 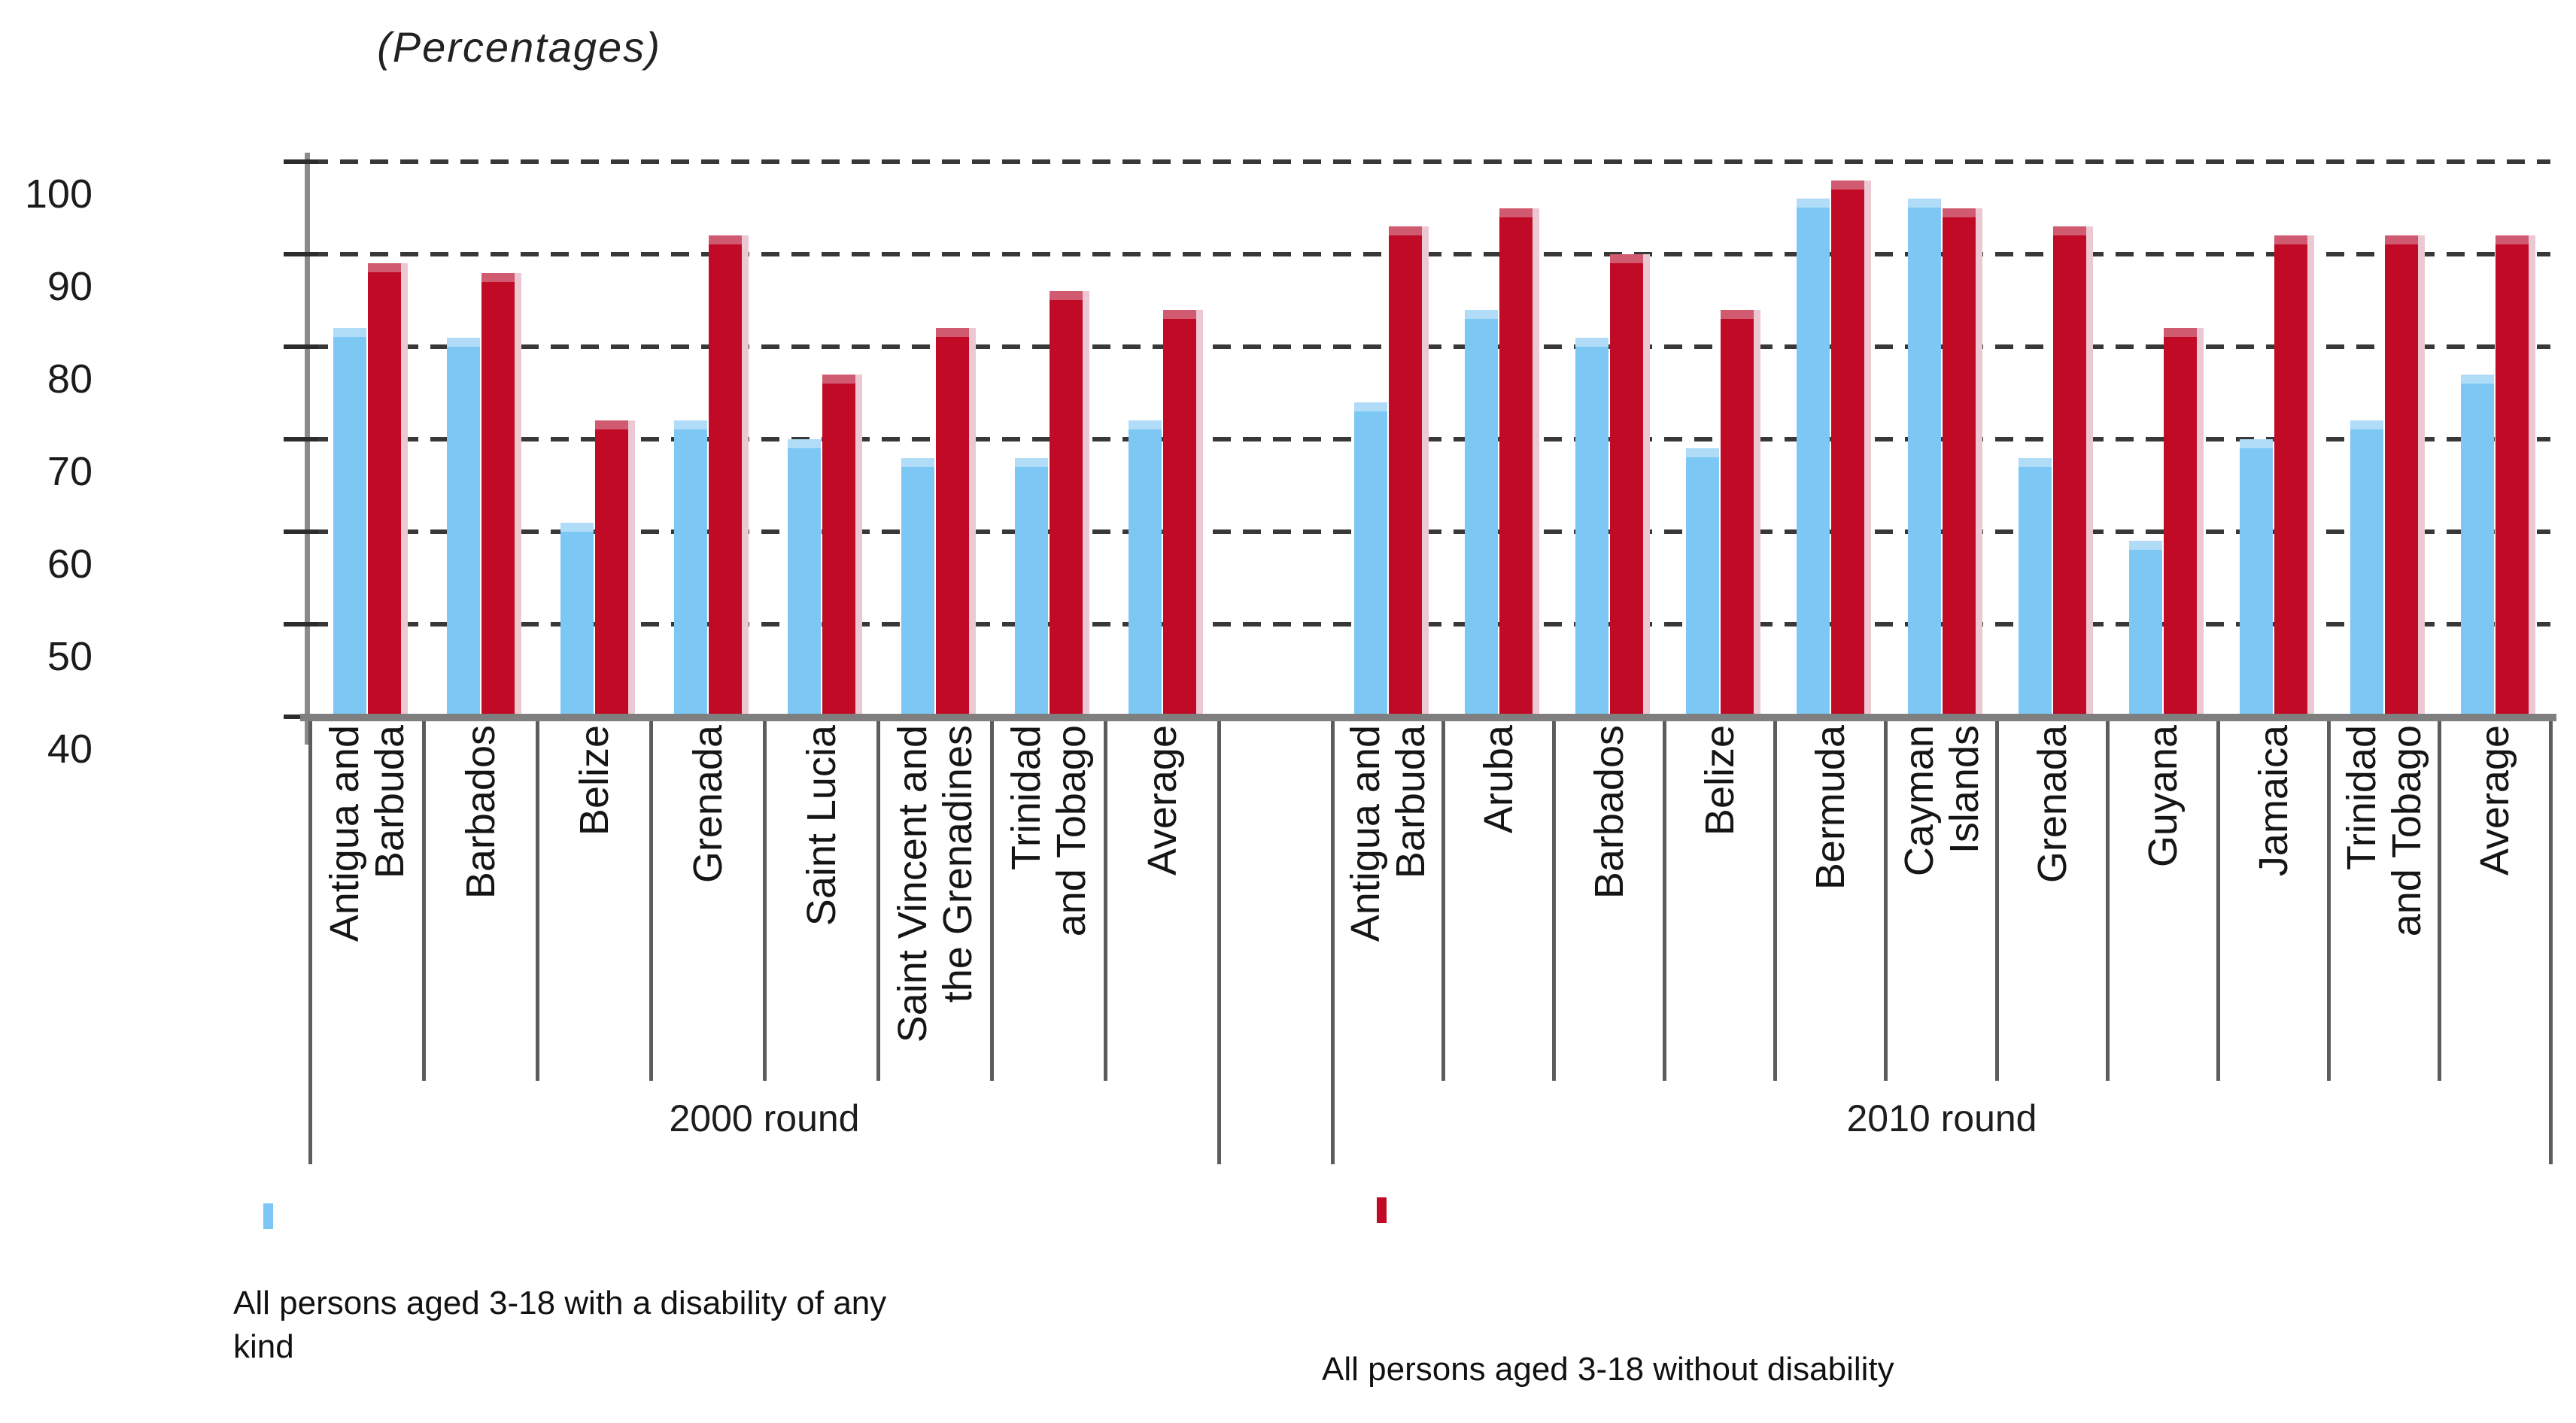 I want to click on x-axis-label: Cayman Islands, so click(x=1942, y=801).